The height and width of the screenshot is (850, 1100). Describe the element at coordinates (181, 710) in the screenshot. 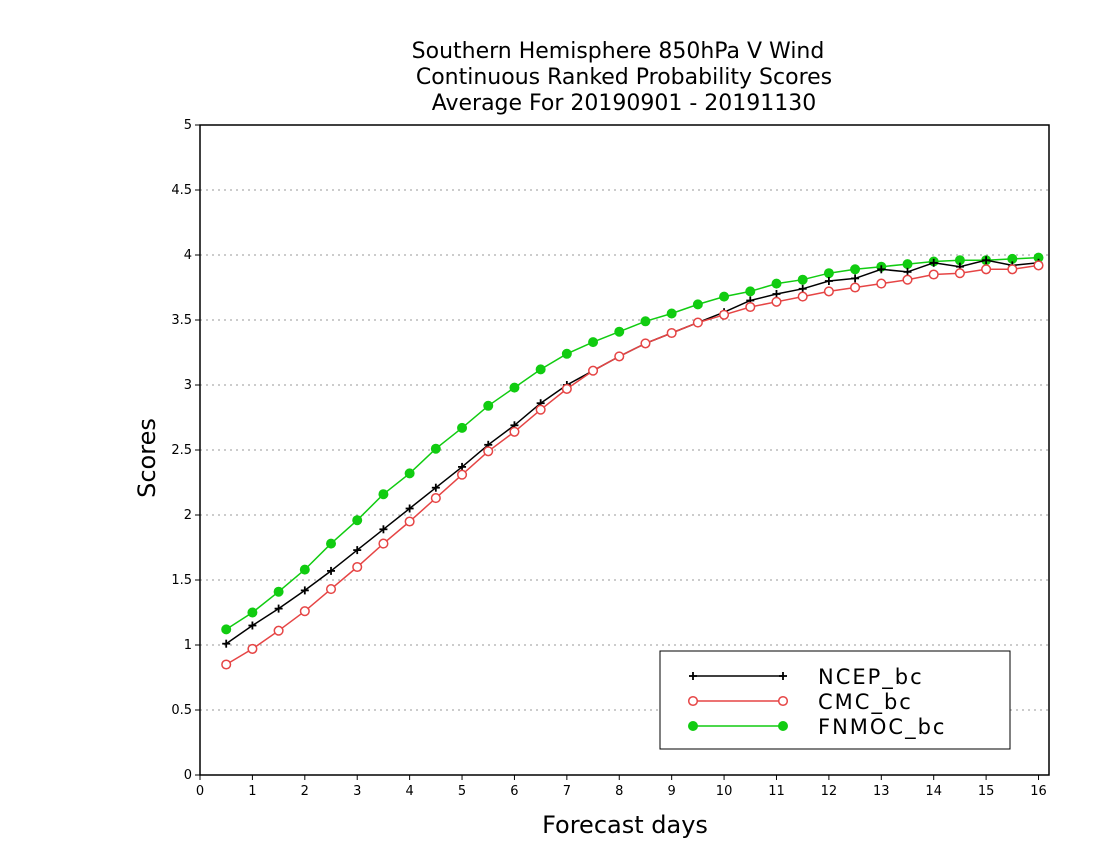

I see `y-tick-label: 0.5` at that location.